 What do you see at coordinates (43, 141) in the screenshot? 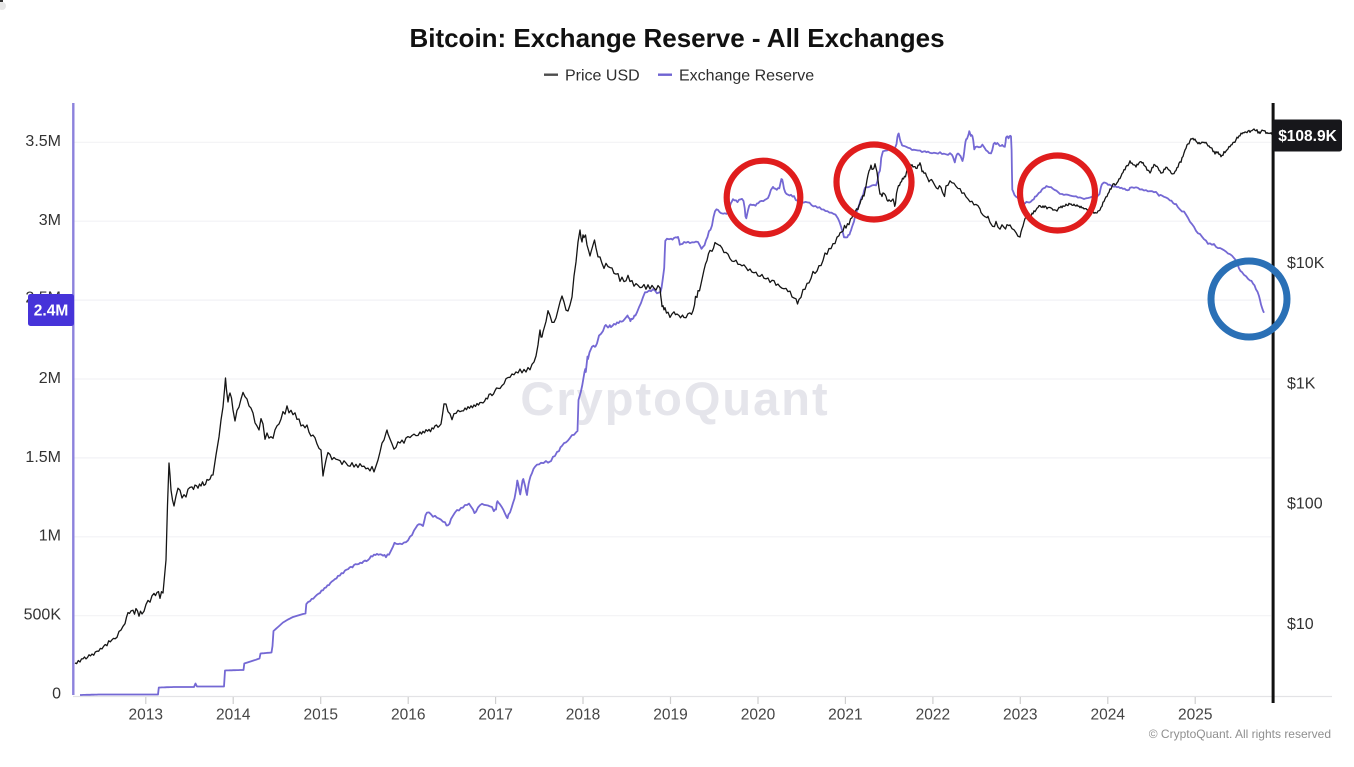
I see `svg-text: 3.5M` at bounding box center [43, 141].